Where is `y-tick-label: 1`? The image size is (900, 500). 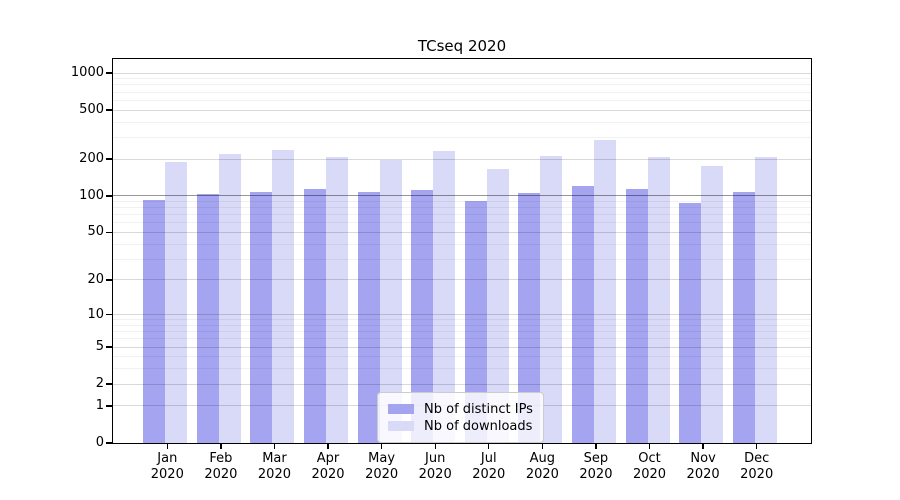
y-tick-label: 1 is located at coordinates (99, 405).